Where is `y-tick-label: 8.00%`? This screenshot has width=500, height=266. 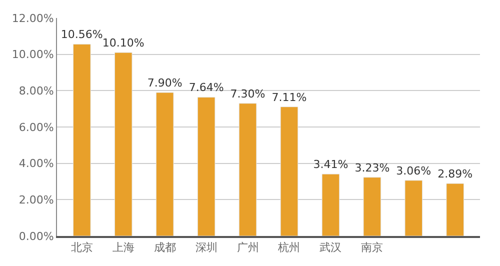
y-tick-label: 8.00% is located at coordinates (36, 91).